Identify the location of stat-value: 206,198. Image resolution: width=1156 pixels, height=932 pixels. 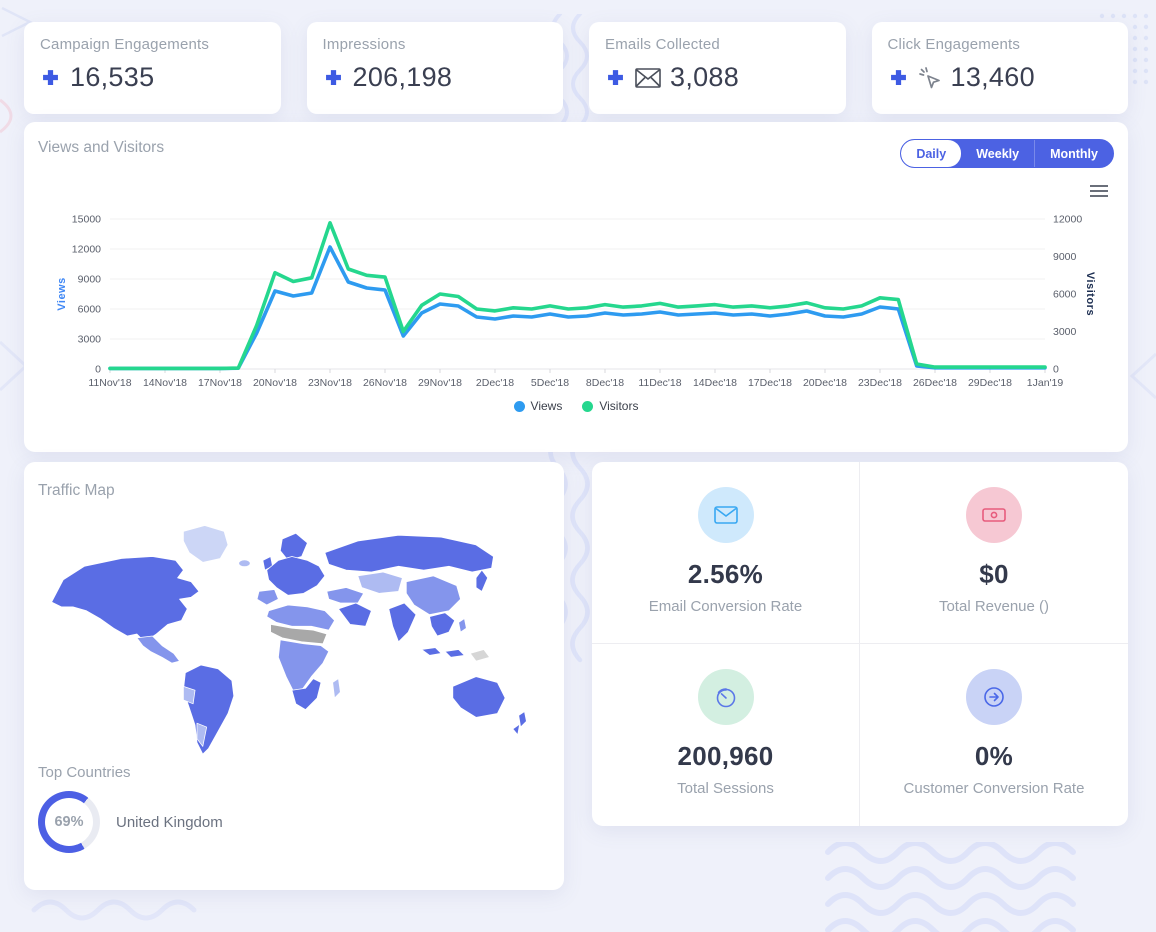
(402, 77).